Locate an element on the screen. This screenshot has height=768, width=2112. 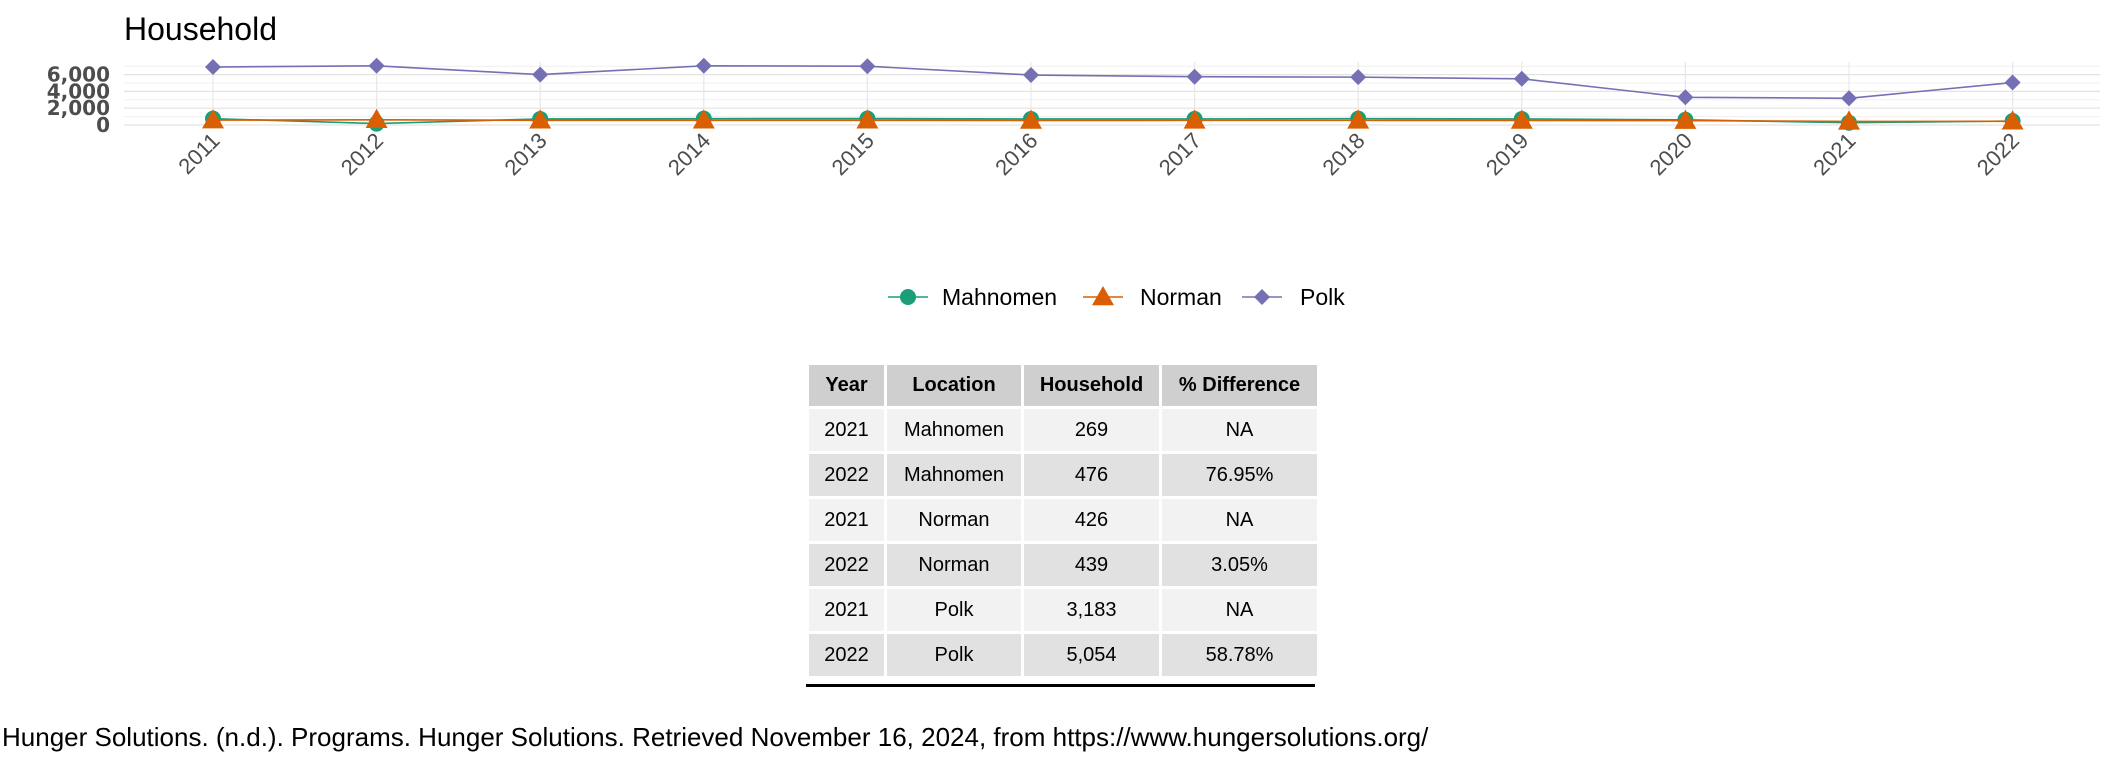
chart-legend: Mahnomen Norman Polk is located at coordinates (1116, 297).